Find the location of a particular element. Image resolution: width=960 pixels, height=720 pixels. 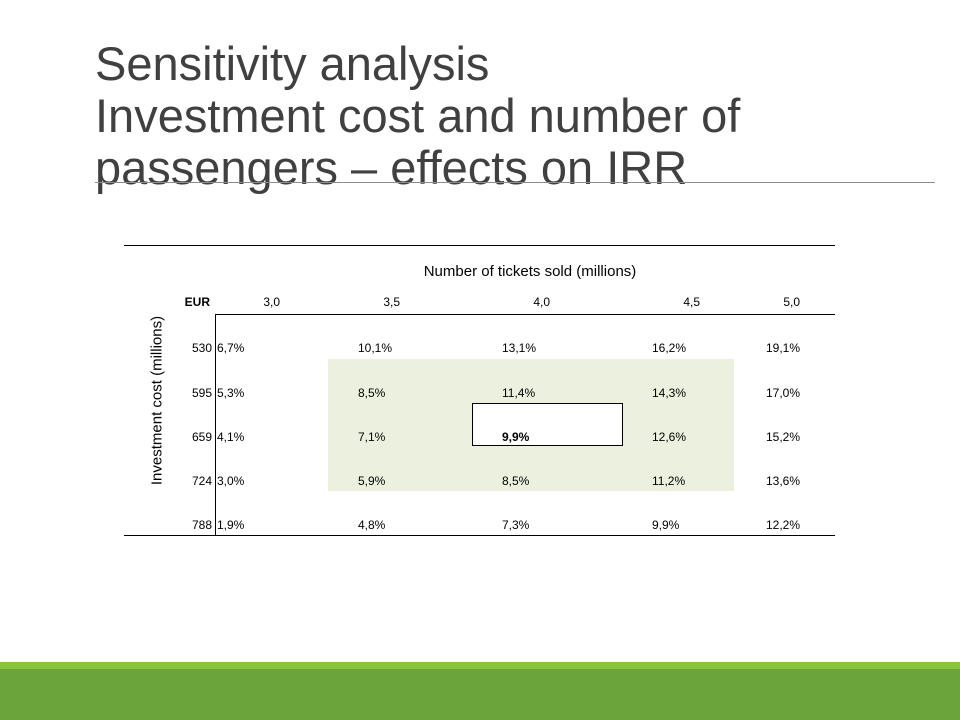

column-header: 4,5 is located at coordinates (691, 302).